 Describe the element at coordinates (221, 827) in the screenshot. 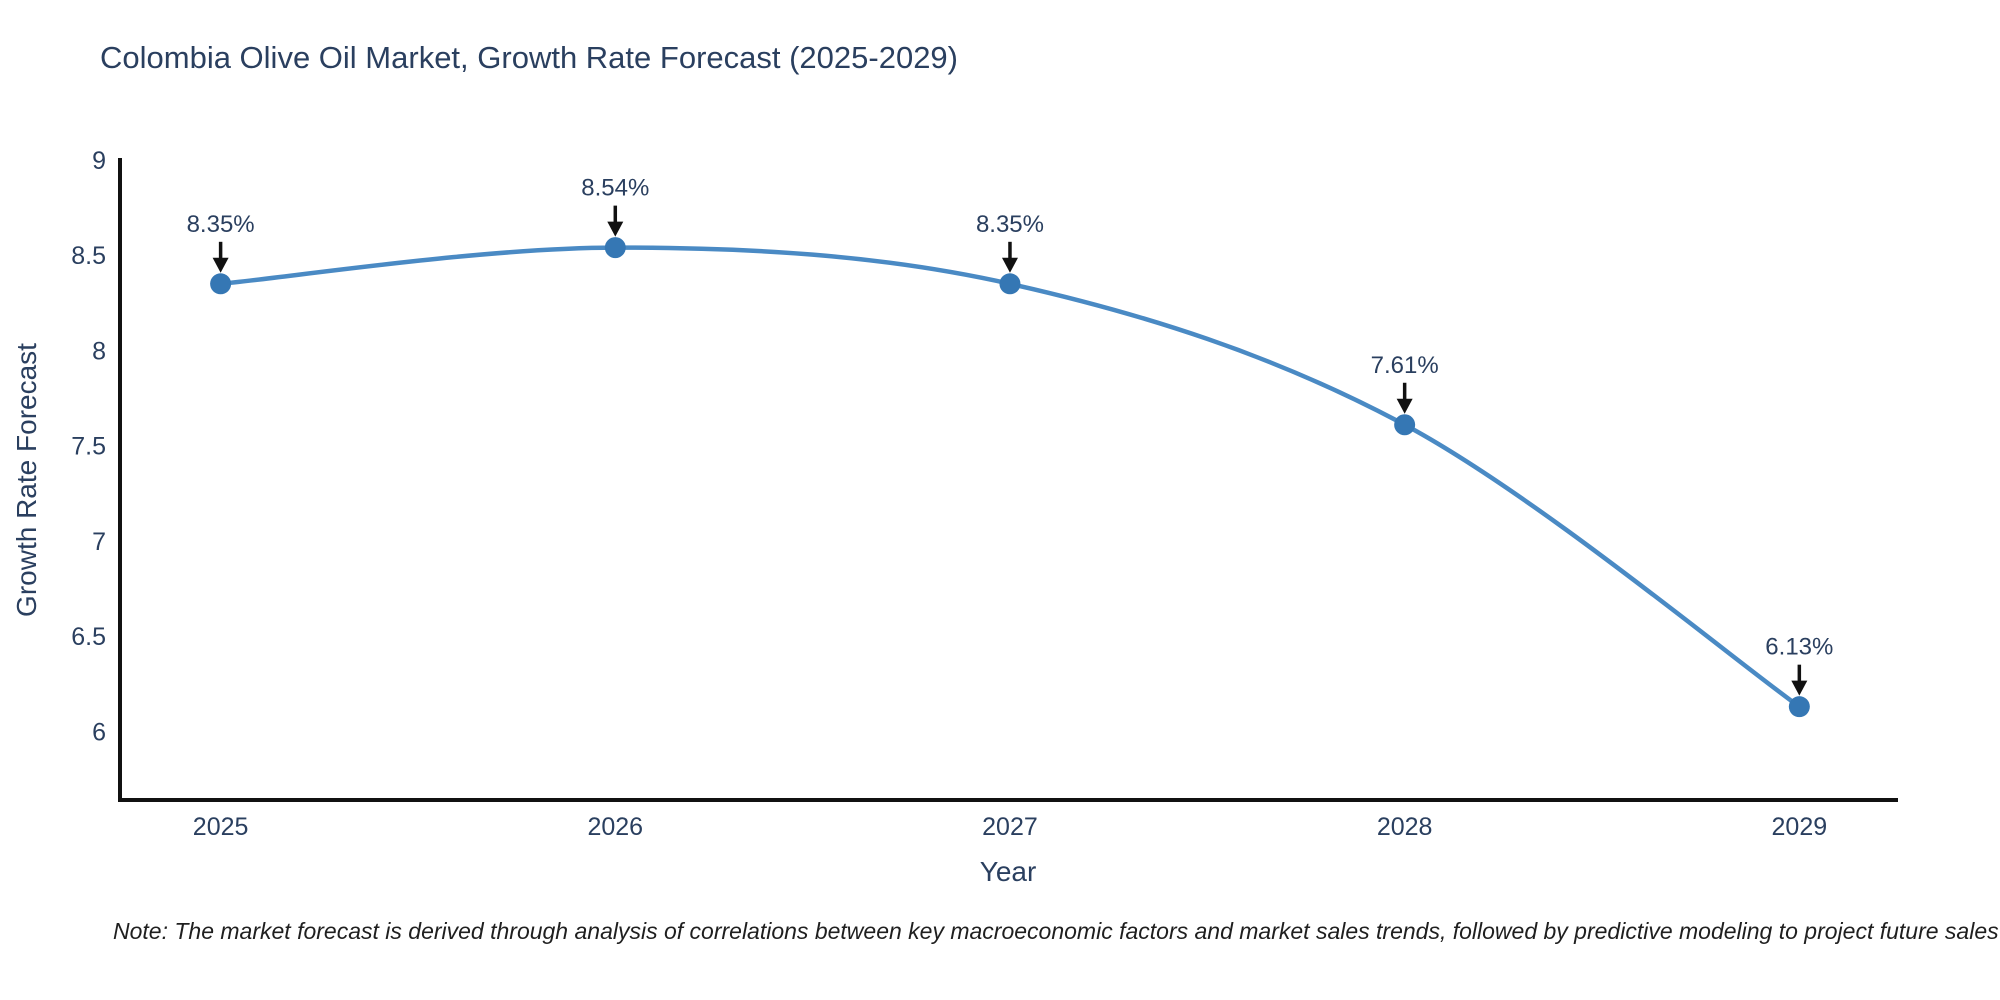

I see `x-tick-label: 2025` at that location.